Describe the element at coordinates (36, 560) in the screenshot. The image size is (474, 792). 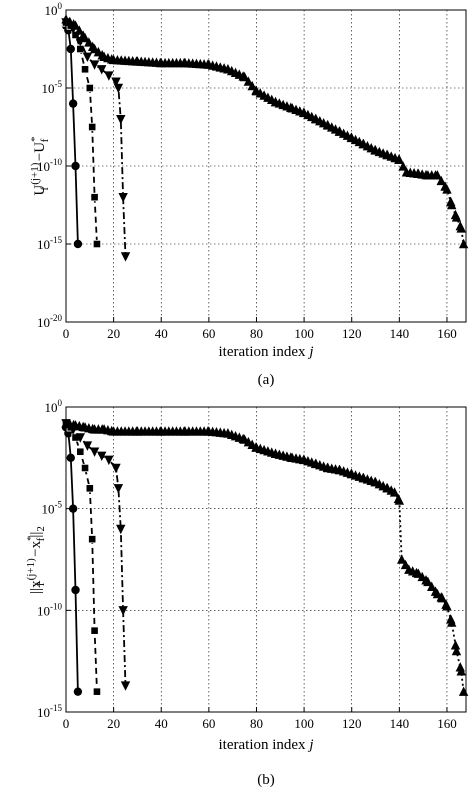
I see `y-axis-label-b: ||x(j+1)f −x*f||2` at that location.